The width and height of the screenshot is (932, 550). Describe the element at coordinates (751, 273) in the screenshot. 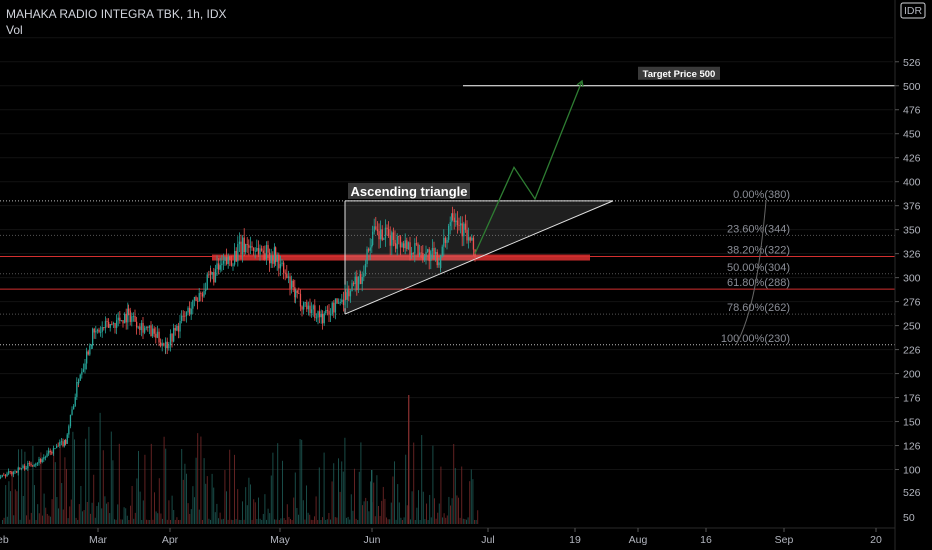

I see `fib-trend-curve` at that location.